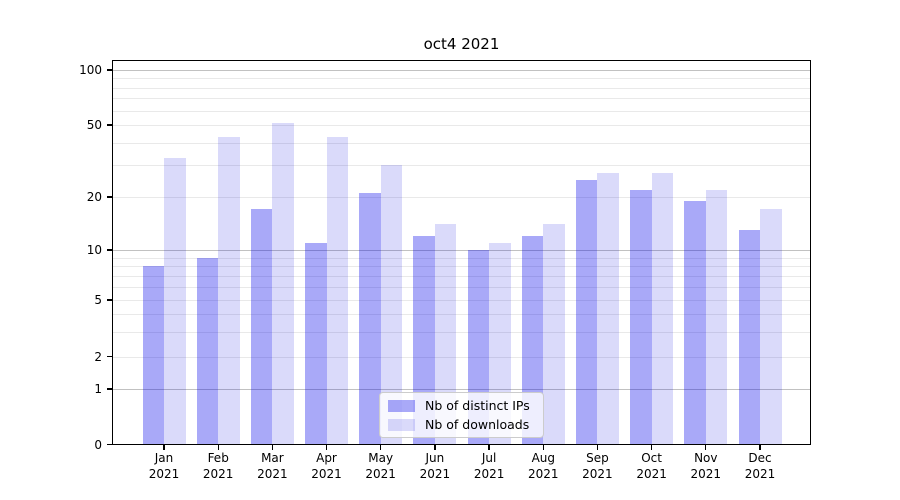 This screenshot has width=900, height=500. I want to click on bar-downloads-oct, so click(662, 309).